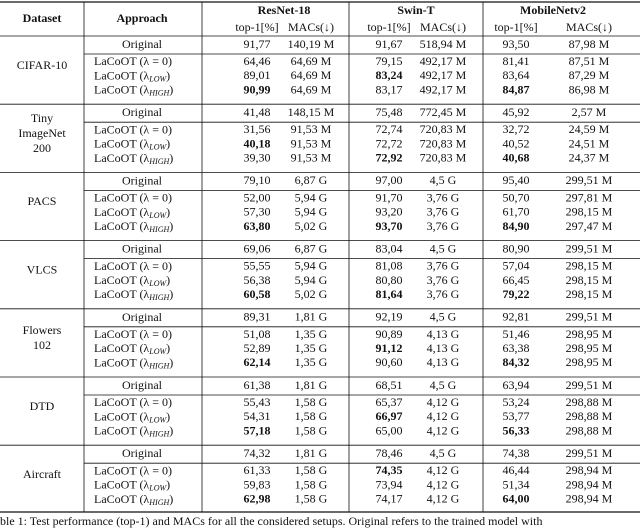 This screenshot has height=529, width=640. I want to click on value-cell: 83,24, so click(389, 75).